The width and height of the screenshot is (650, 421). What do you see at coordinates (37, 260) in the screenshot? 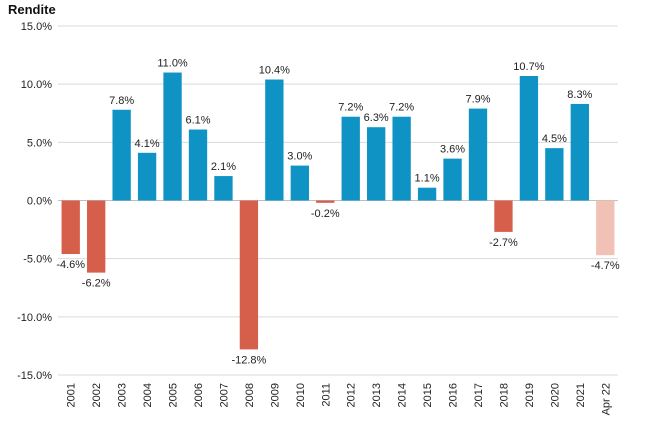
I see `y-tick-label: -5.0%` at bounding box center [37, 260].